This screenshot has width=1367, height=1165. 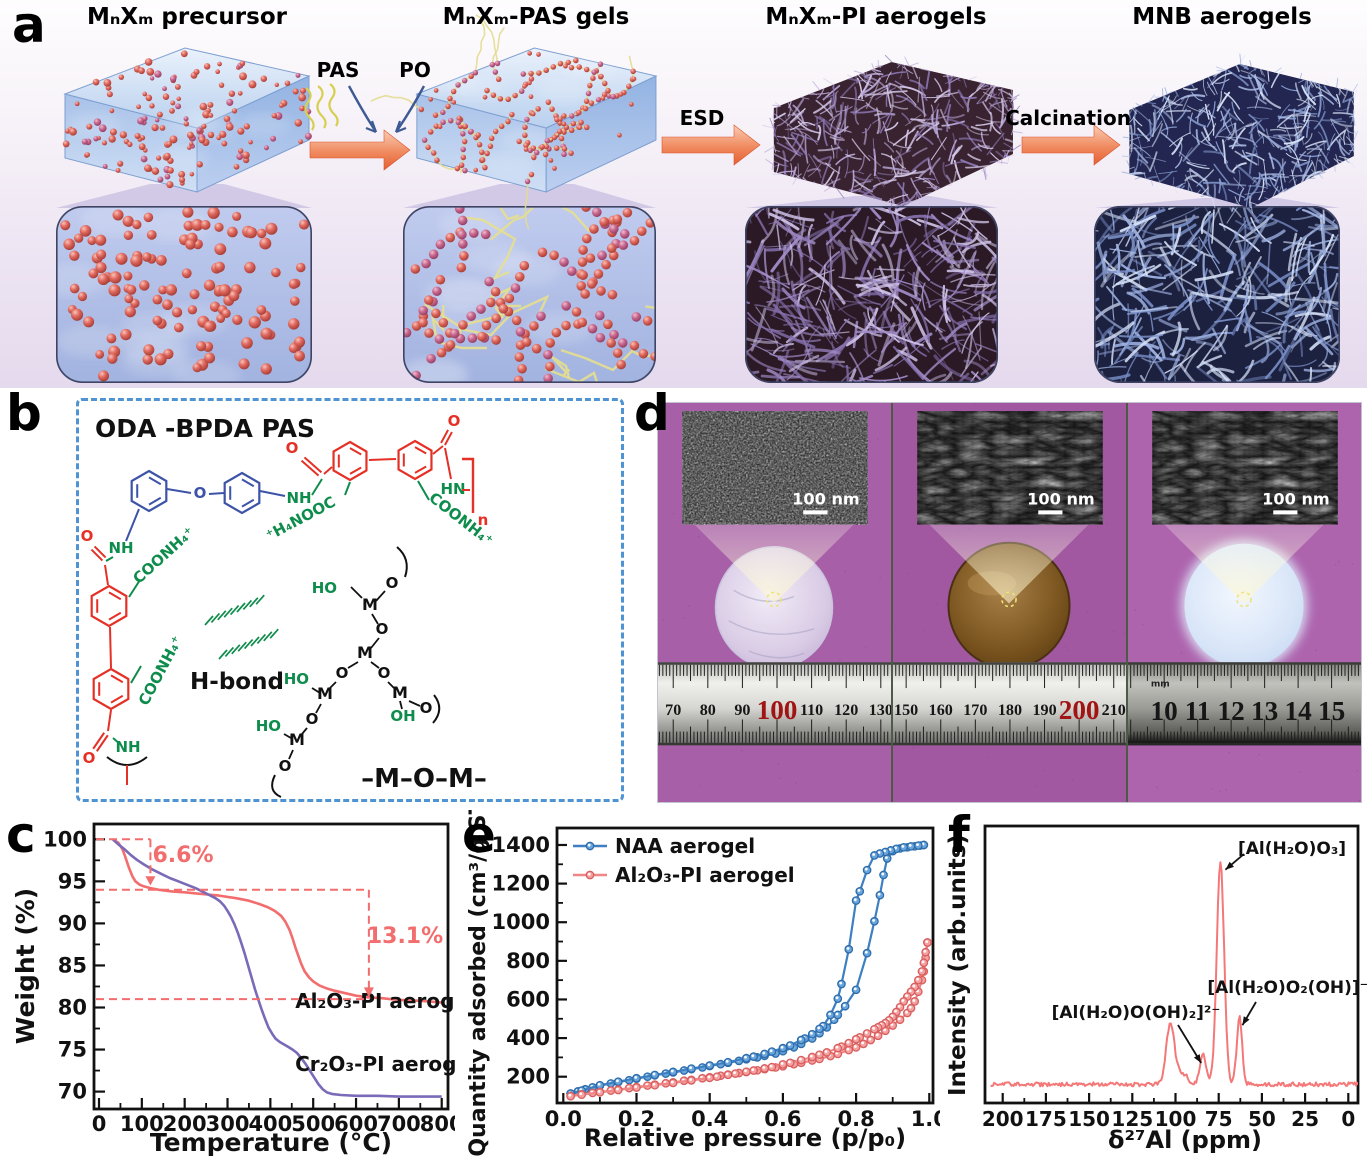 I want to click on y-axis-label: Weight (%), so click(x=25, y=966).